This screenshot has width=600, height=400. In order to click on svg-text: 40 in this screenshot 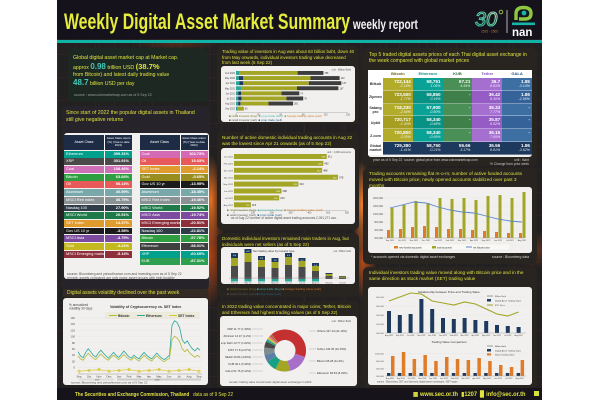, I will do `click(74, 355)`.